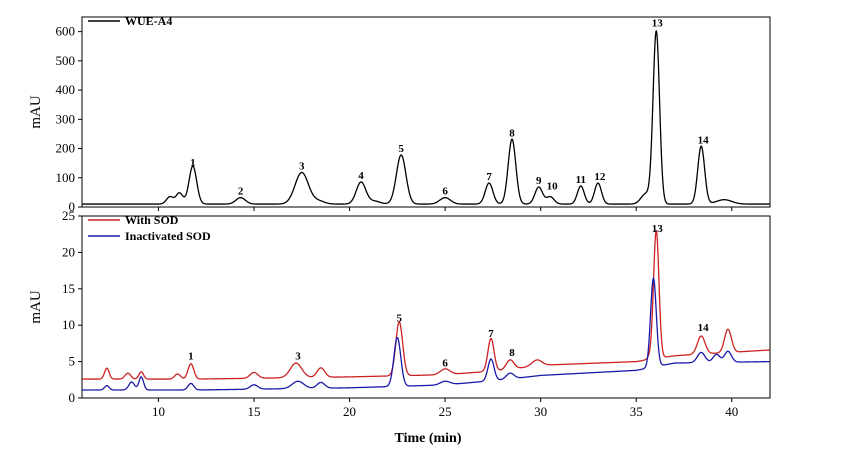 Image resolution: width=841 pixels, height=460 pixels. I want to click on y-tick-label: 200, so click(66, 148).